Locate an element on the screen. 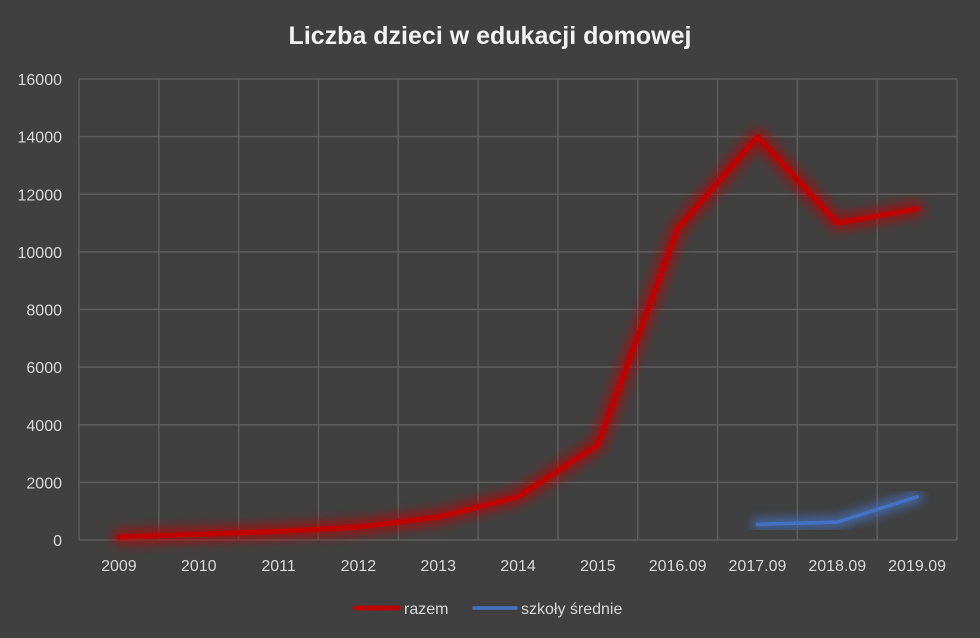  x-tick-label: 2019.09 is located at coordinates (917, 566).